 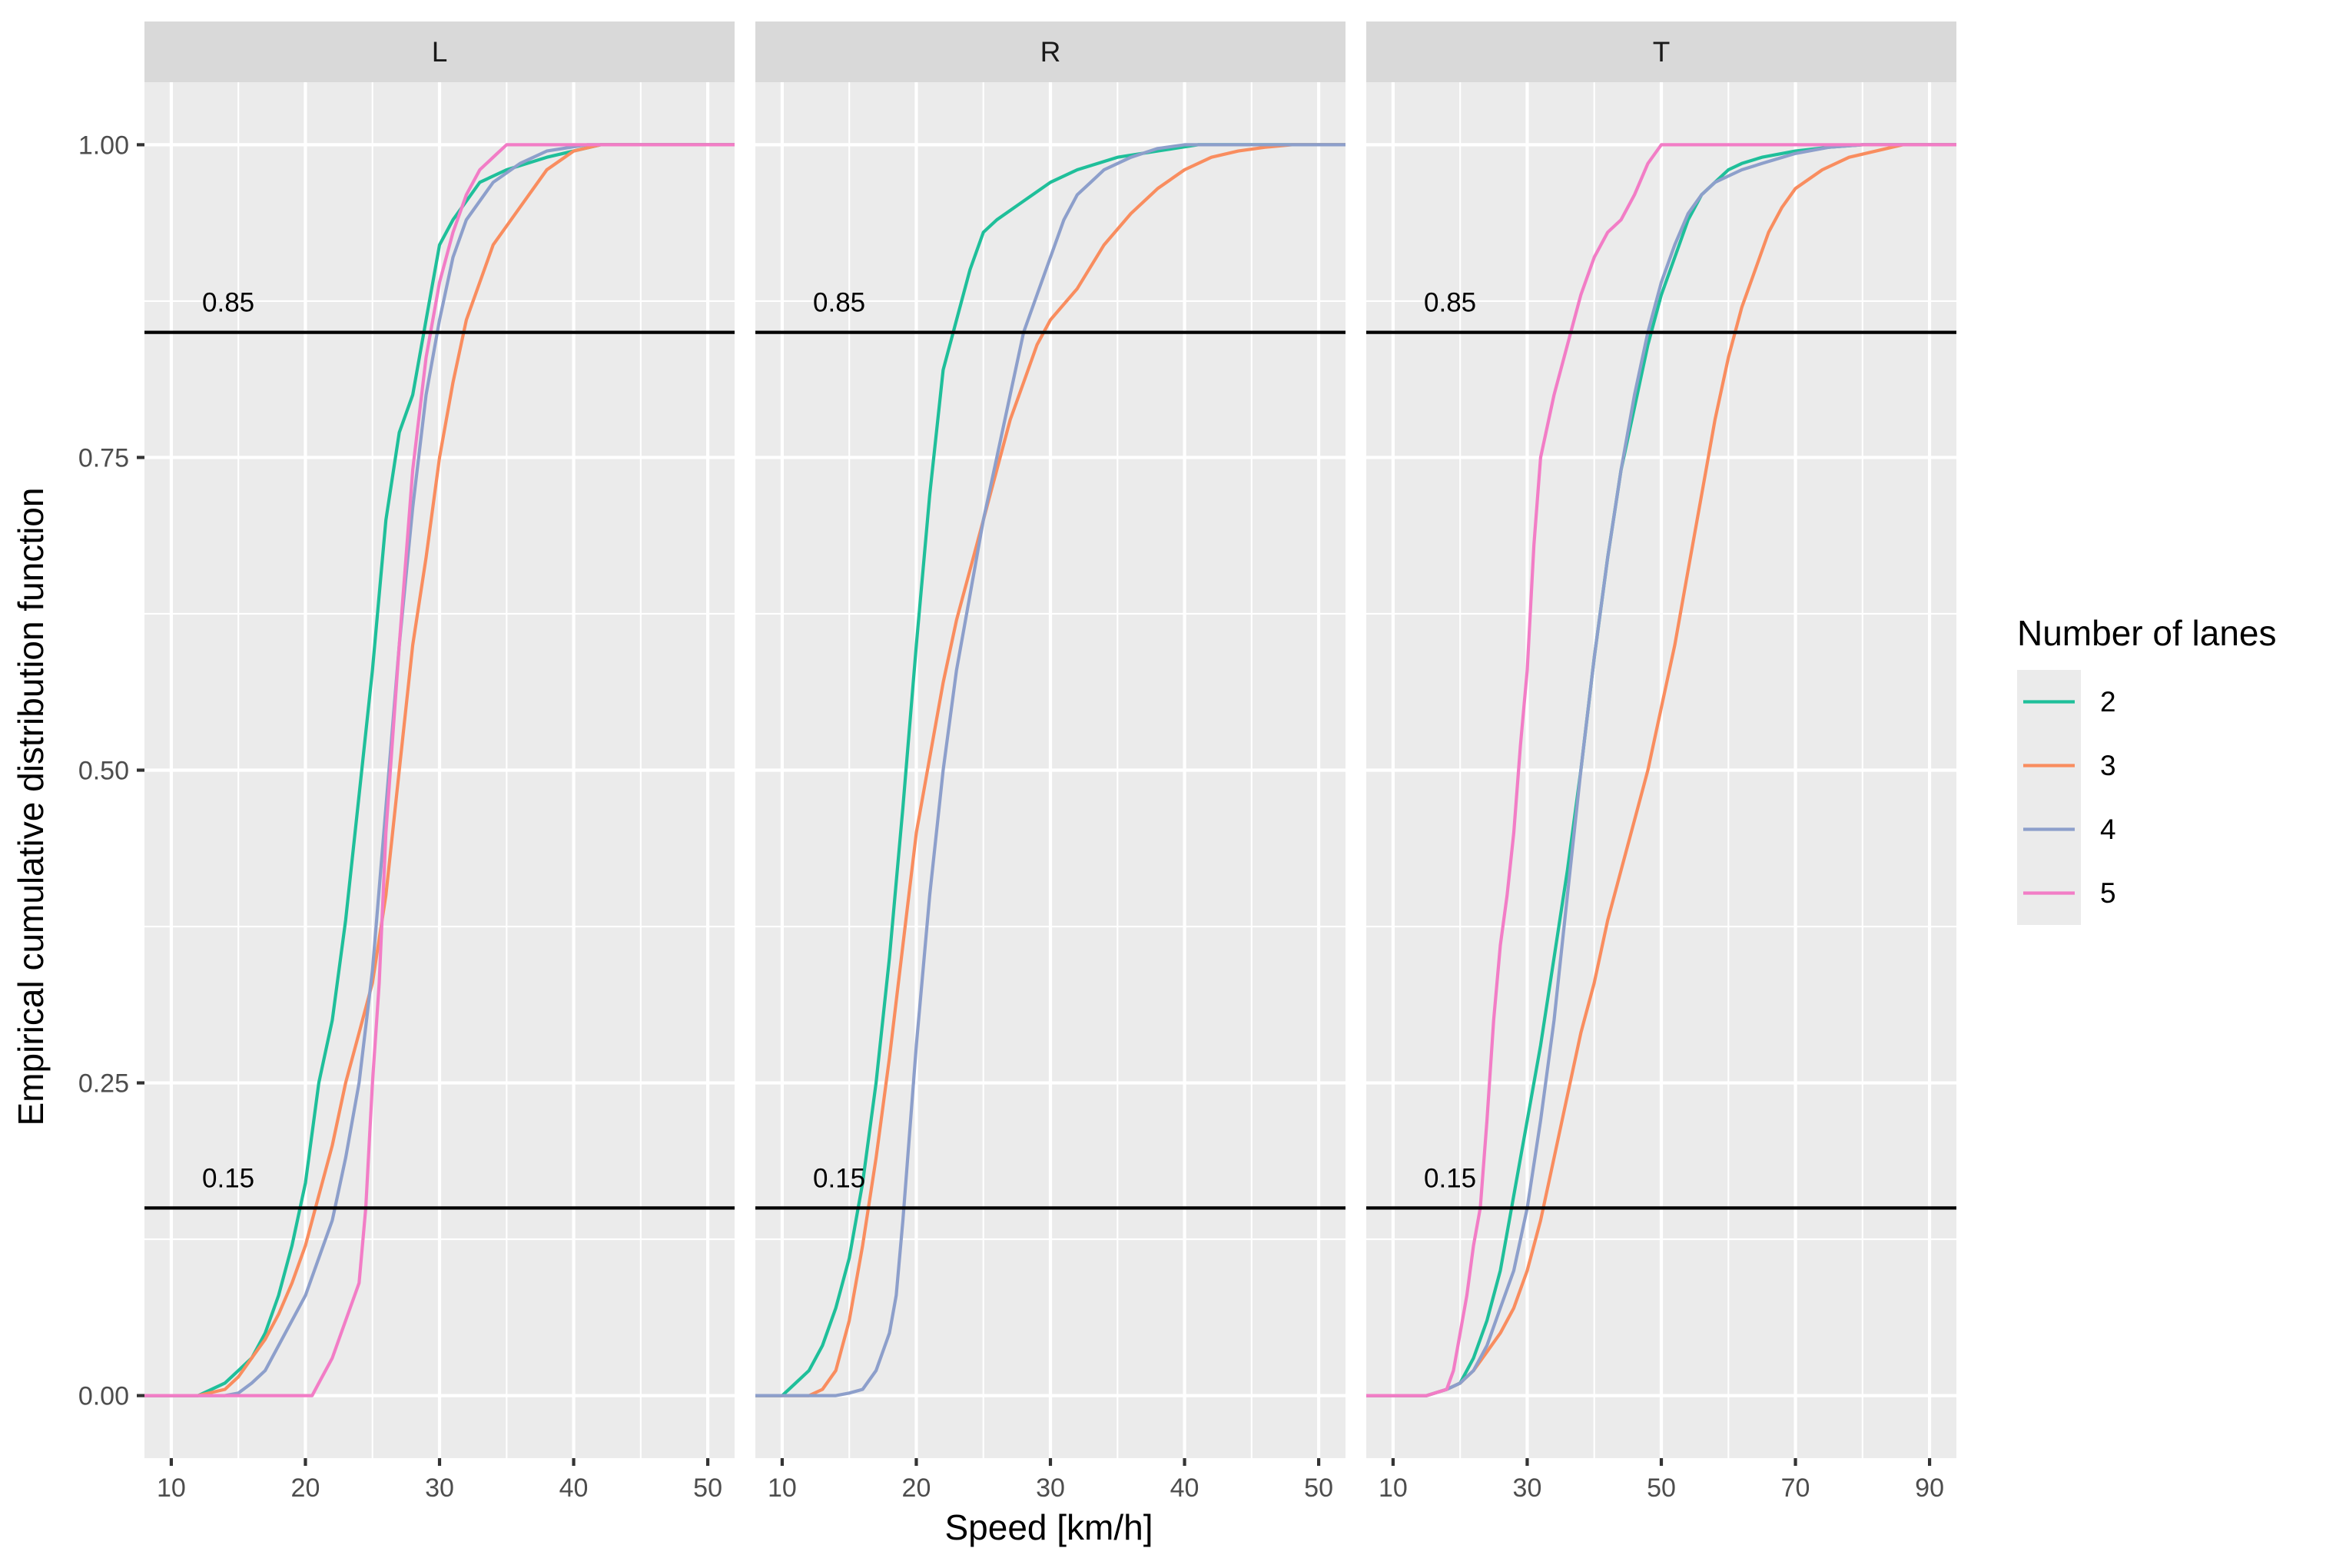 I want to click on legend: Number of lanes 2 3 4 5, so click(x=2147, y=769).